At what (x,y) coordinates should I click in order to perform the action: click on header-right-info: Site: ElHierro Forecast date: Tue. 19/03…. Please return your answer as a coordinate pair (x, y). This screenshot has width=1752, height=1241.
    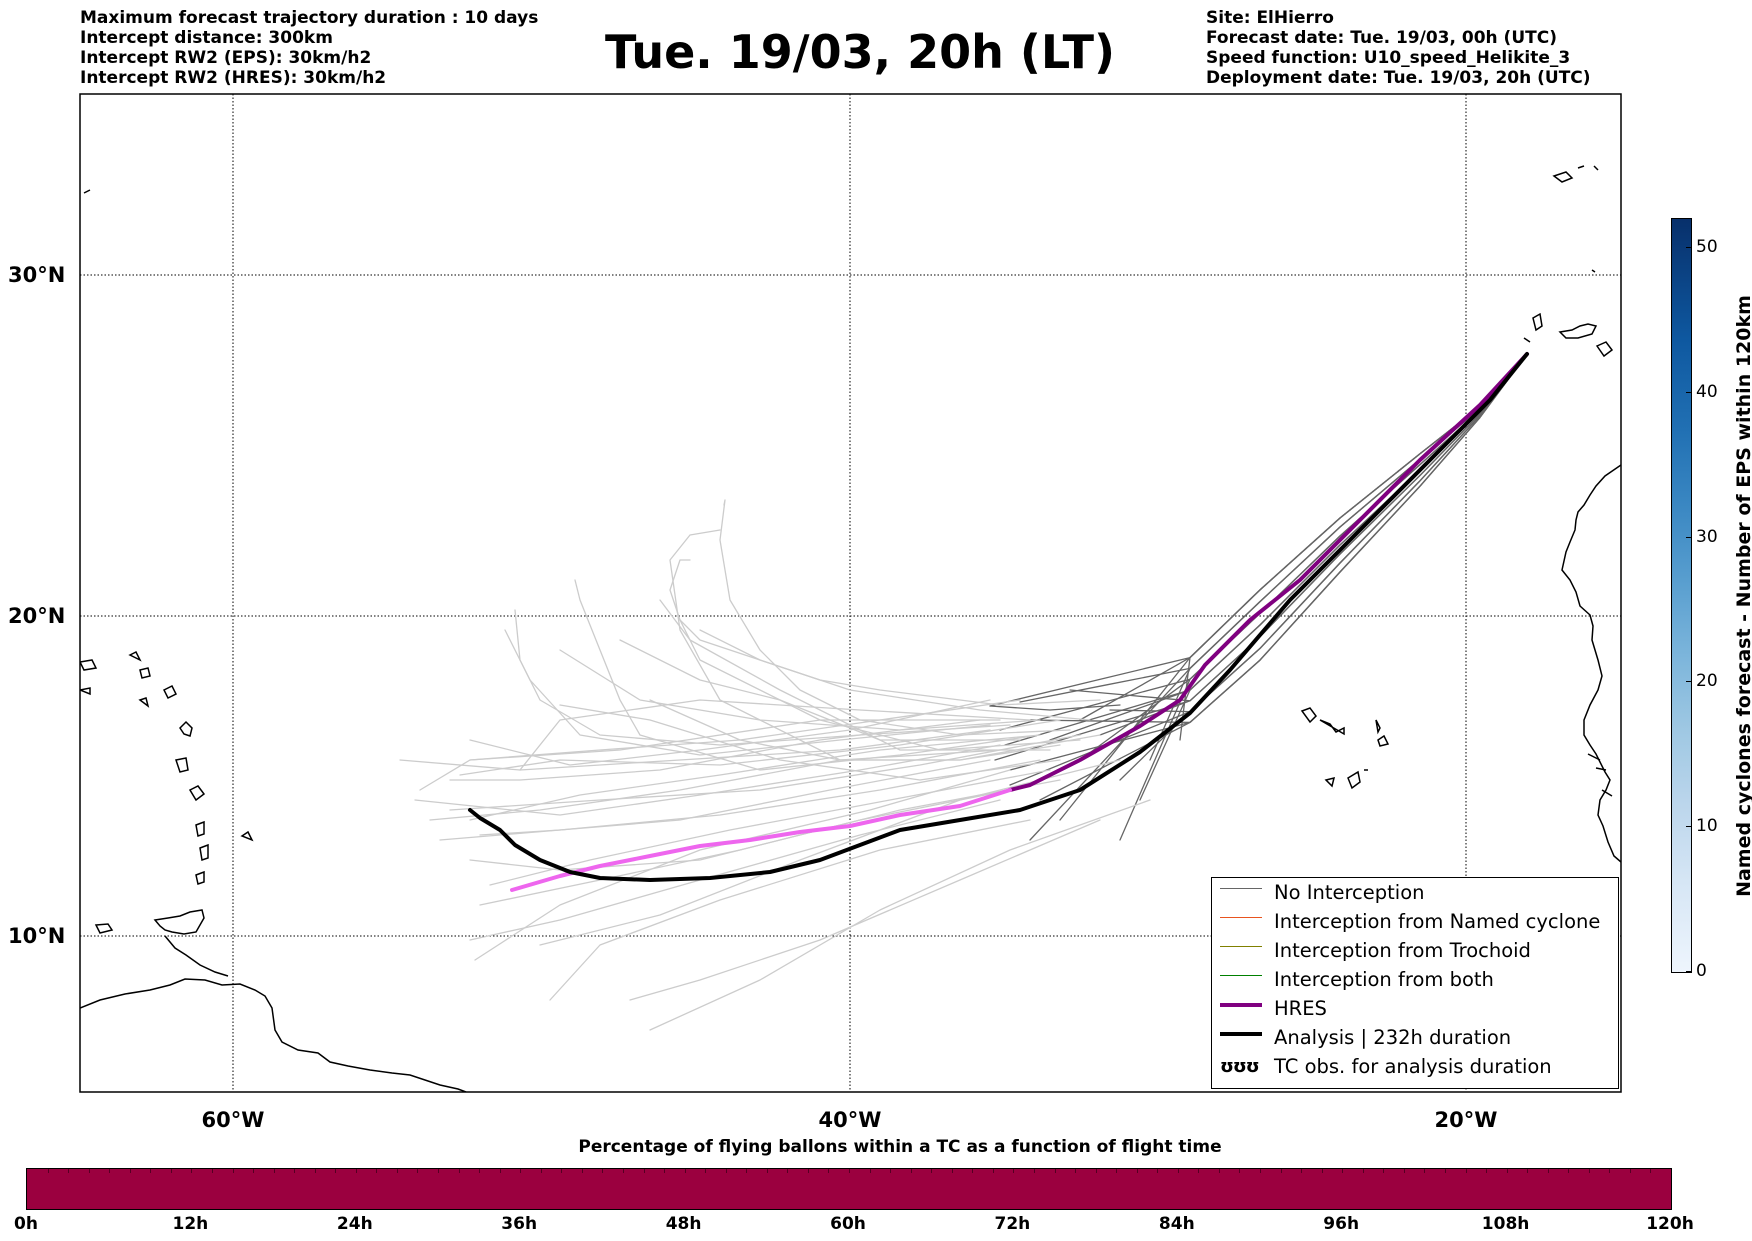
    Looking at the image, I should click on (1398, 48).